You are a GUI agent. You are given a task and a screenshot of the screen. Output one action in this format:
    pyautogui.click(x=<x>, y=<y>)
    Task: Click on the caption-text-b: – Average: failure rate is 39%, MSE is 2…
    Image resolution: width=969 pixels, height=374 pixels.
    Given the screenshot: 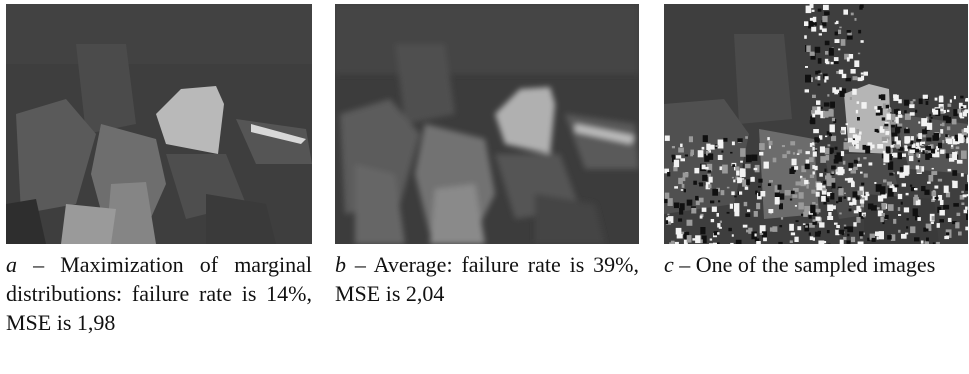 What is the action you would take?
    pyautogui.click(x=487, y=279)
    